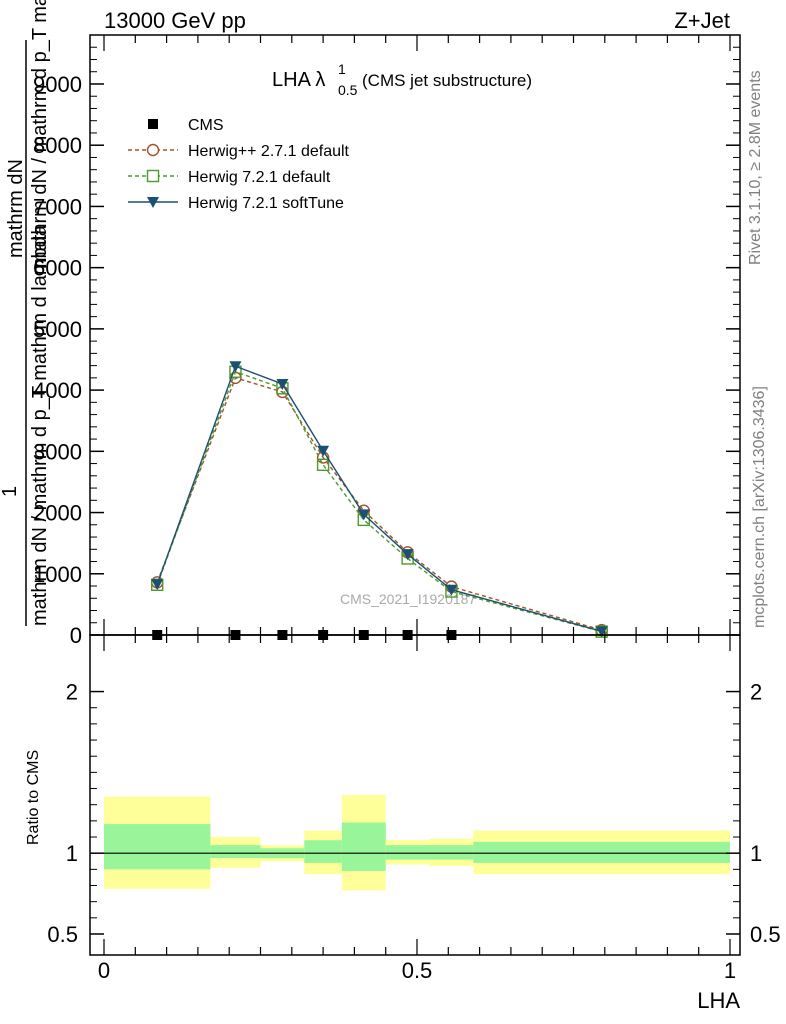  Describe the element at coordinates (57, 451) in the screenshot. I see `main-ytick-label: 3000` at that location.